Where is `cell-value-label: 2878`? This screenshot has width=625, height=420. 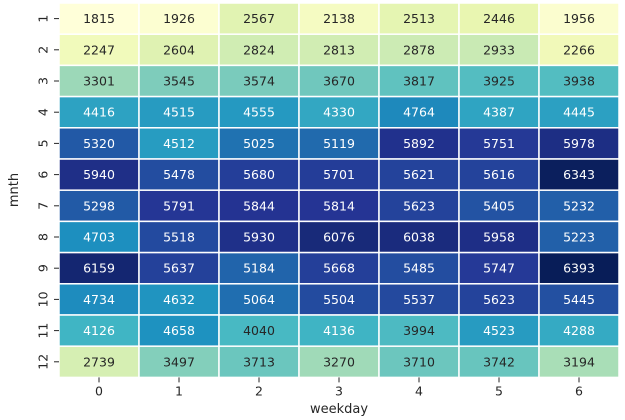
cell-value-label: 2878 is located at coordinates (419, 49).